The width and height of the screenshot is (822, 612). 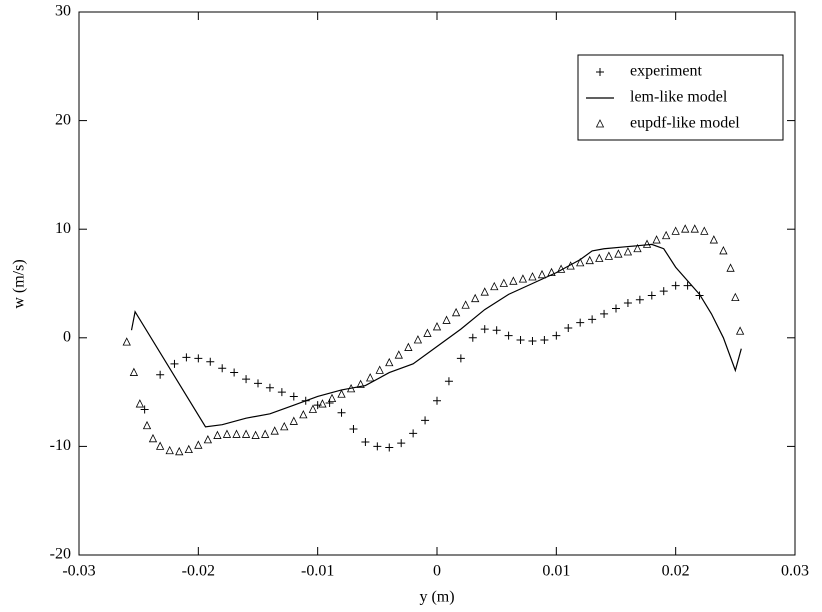 What do you see at coordinates (63, 228) in the screenshot?
I see `y-tick-label: 10` at bounding box center [63, 228].